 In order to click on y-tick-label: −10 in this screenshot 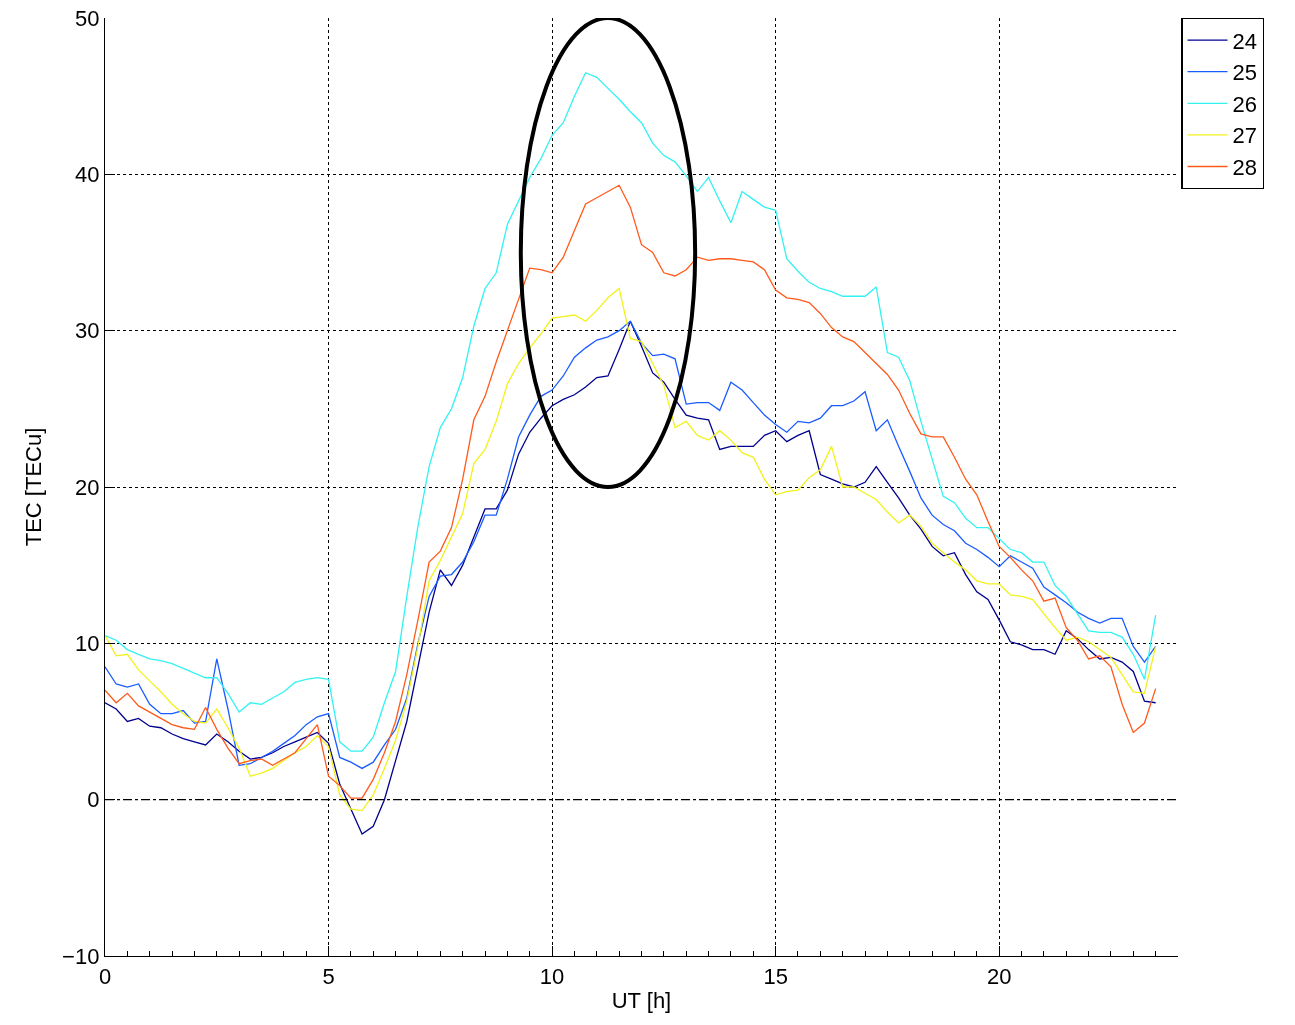, I will do `click(81, 956)`.